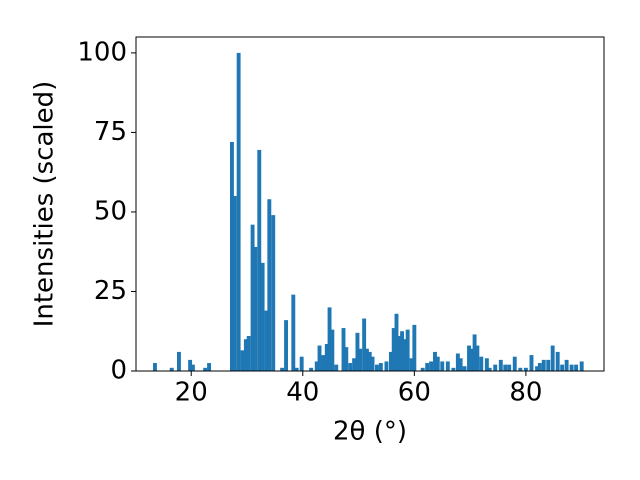  Describe the element at coordinates (191, 393) in the screenshot. I see `x-tick-label: 20` at that location.